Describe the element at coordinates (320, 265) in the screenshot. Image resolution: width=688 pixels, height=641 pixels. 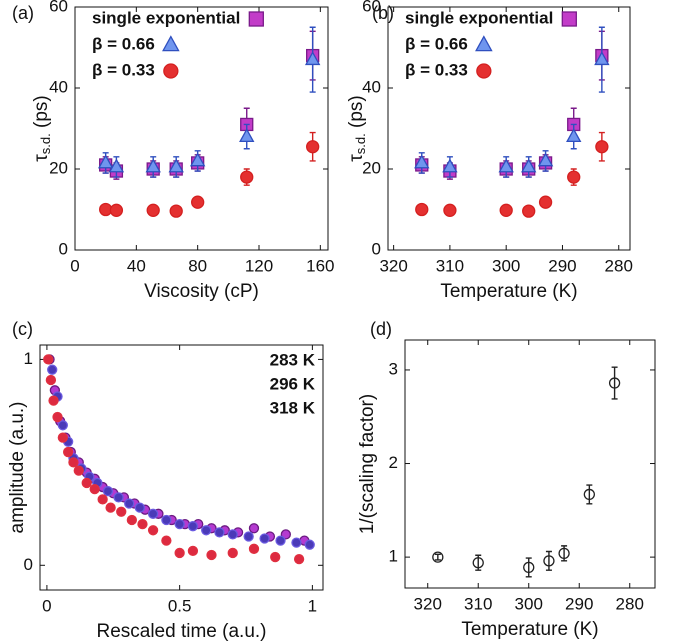
I see `x-tick-label: 160` at that location.